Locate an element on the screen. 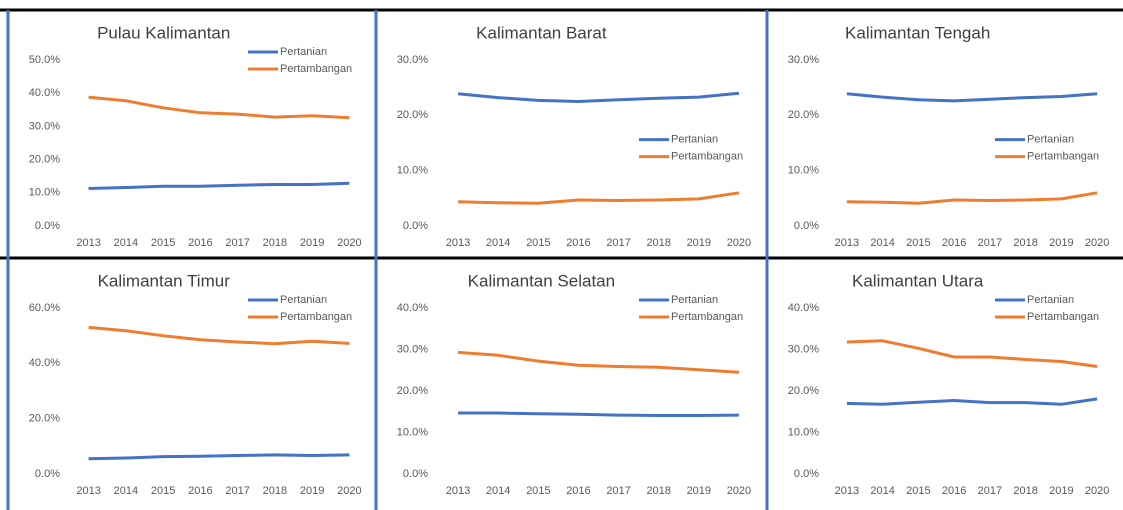 This screenshot has height=510, width=1123. y-tick-label: 60.0% is located at coordinates (44, 308).